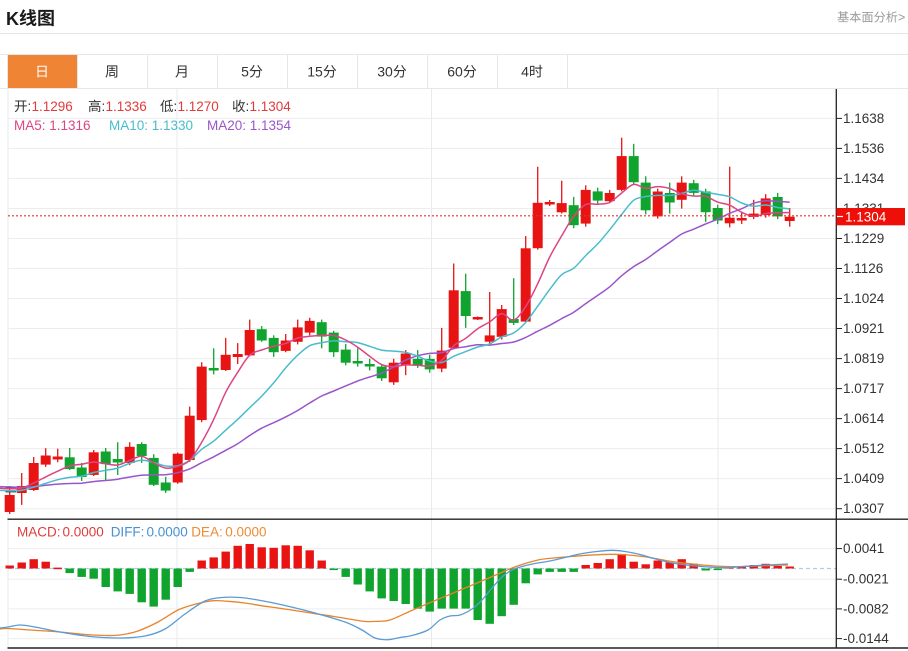  I want to click on svg-text: 1.1229, so click(863, 238).